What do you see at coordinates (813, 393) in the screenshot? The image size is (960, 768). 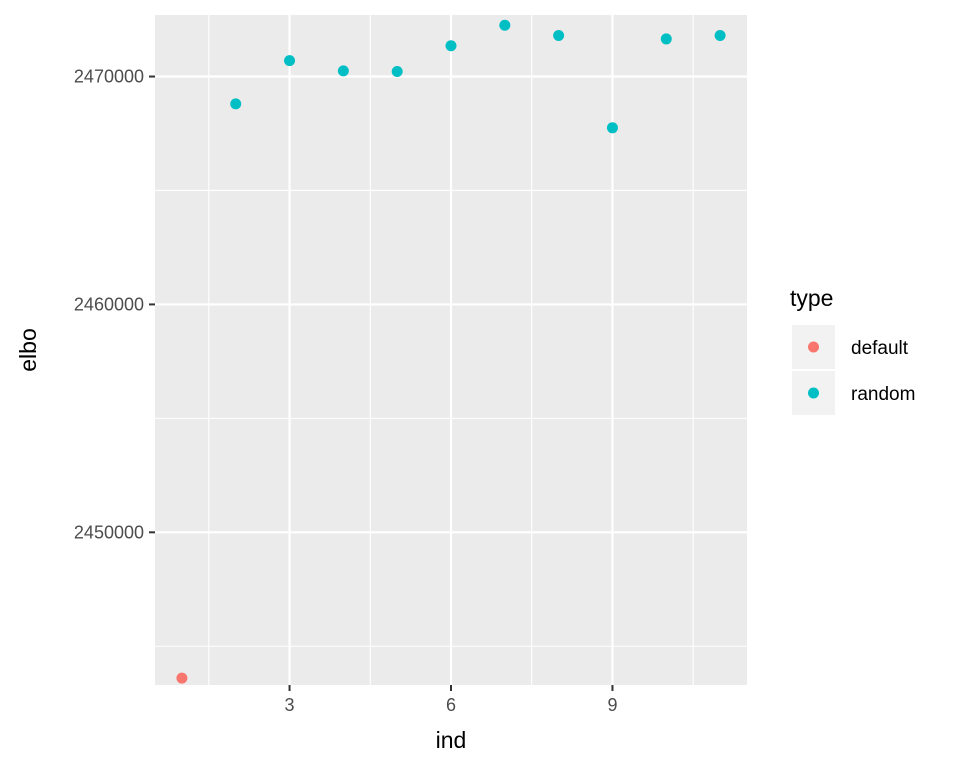 I see `legend-swatch-random` at bounding box center [813, 393].